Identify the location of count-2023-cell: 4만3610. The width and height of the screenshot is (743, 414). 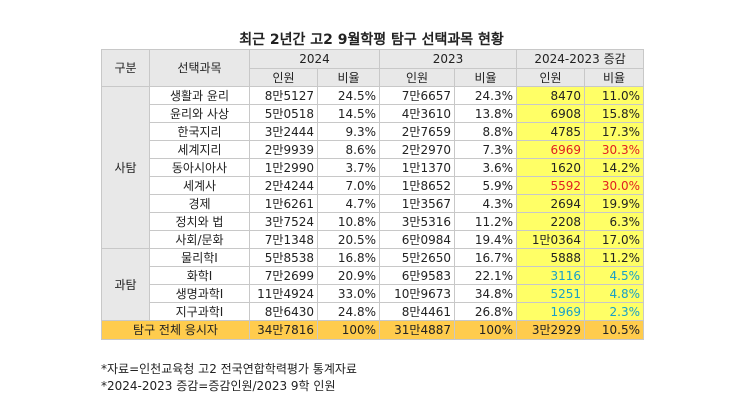
(417, 113).